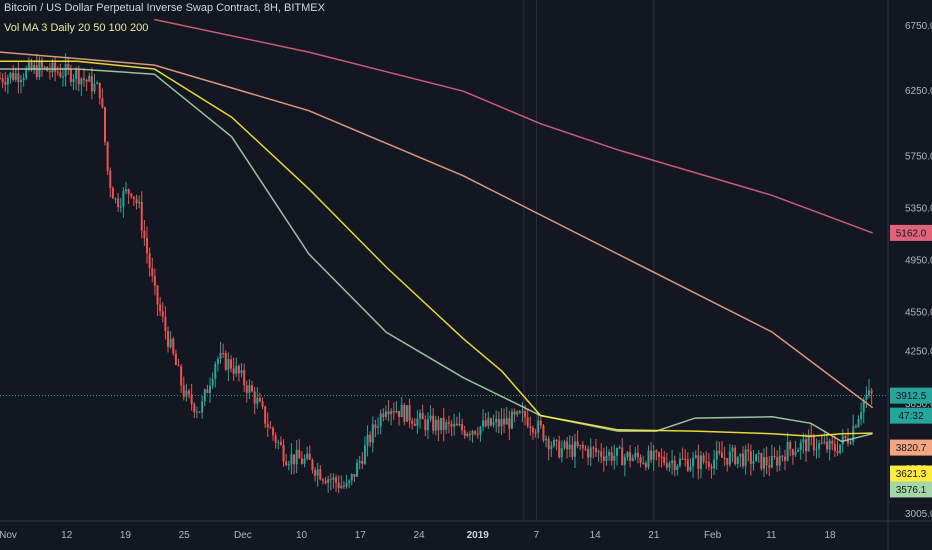 The width and height of the screenshot is (932, 550). What do you see at coordinates (418, 535) in the screenshot?
I see `time-axis: Nov 12 19 25 Dec 10 17 24 2019 7 14 21 Feb 11 18` at bounding box center [418, 535].